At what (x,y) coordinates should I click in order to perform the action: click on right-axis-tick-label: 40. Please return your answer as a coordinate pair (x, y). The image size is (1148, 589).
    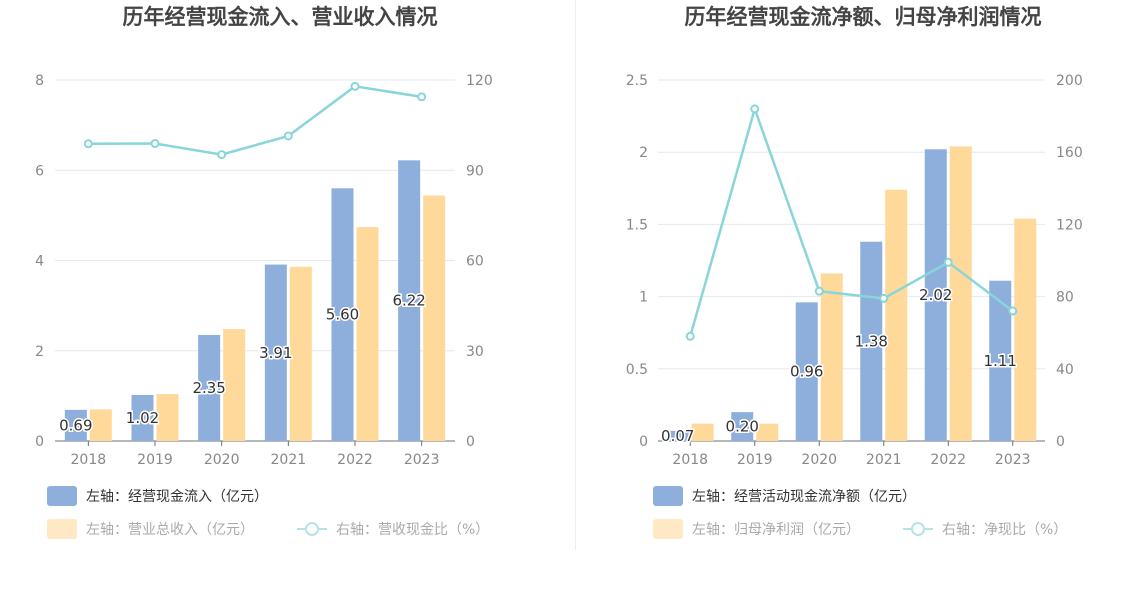
    Looking at the image, I should click on (1065, 370).